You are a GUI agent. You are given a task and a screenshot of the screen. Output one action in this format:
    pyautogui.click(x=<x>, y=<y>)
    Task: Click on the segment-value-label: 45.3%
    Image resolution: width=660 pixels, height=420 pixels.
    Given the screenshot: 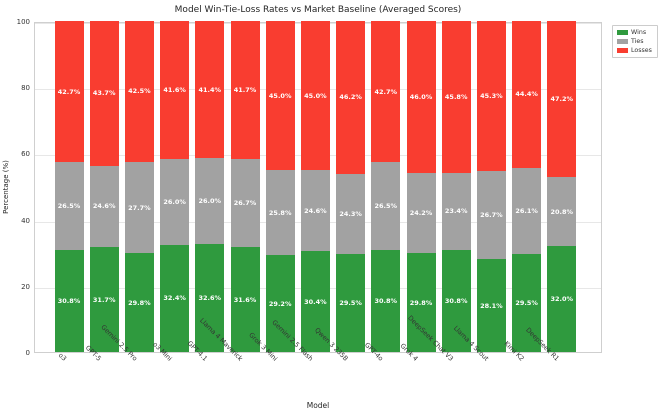 What is the action you would take?
    pyautogui.click(x=491, y=95)
    